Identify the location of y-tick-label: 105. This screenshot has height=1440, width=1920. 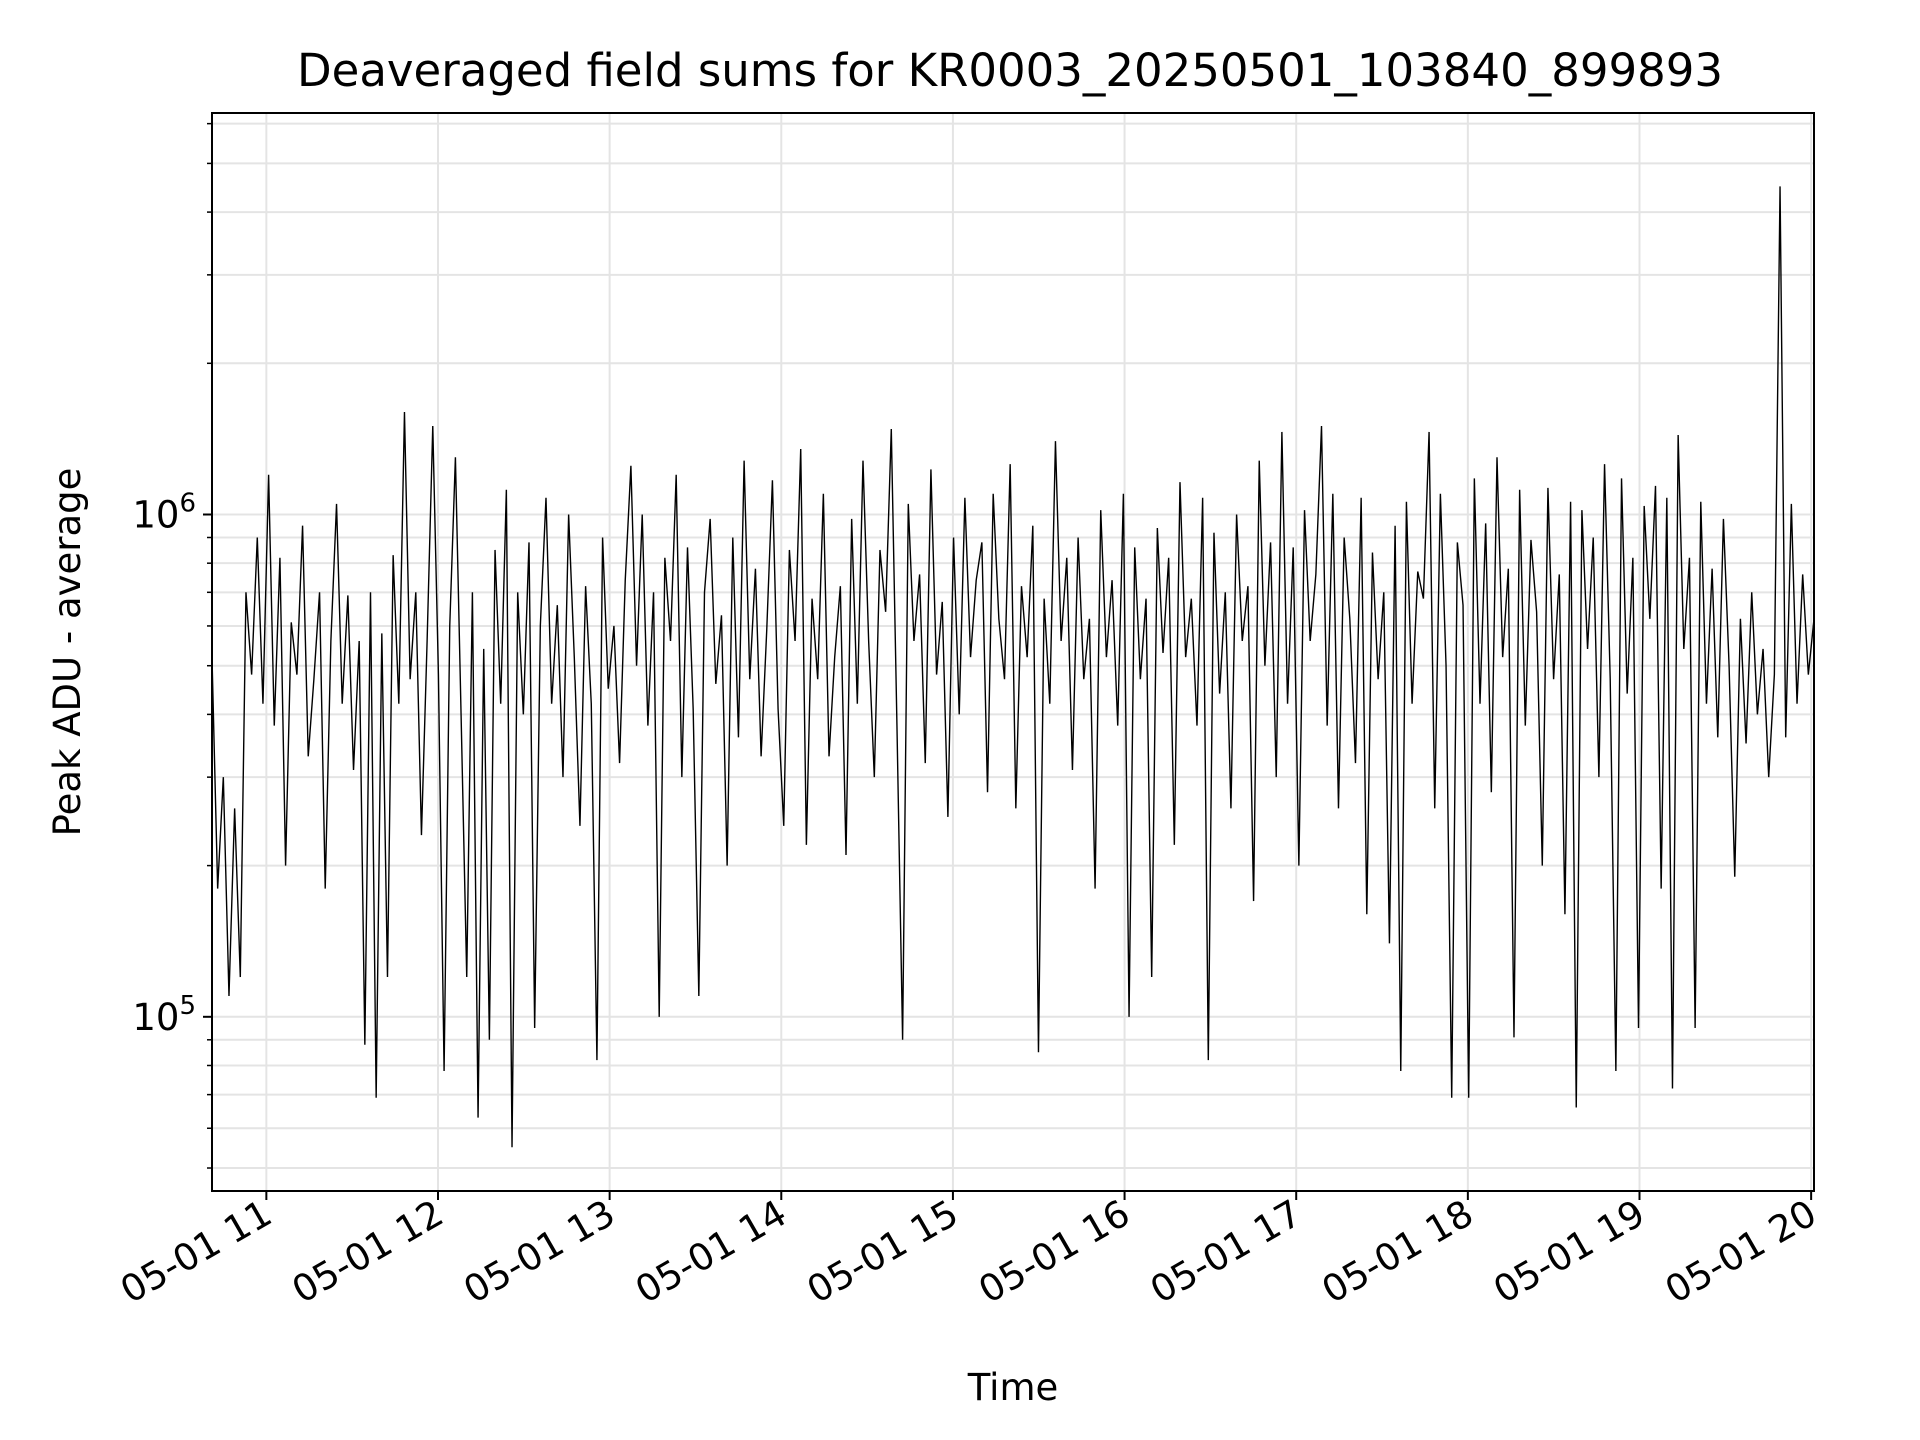
(164, 1015).